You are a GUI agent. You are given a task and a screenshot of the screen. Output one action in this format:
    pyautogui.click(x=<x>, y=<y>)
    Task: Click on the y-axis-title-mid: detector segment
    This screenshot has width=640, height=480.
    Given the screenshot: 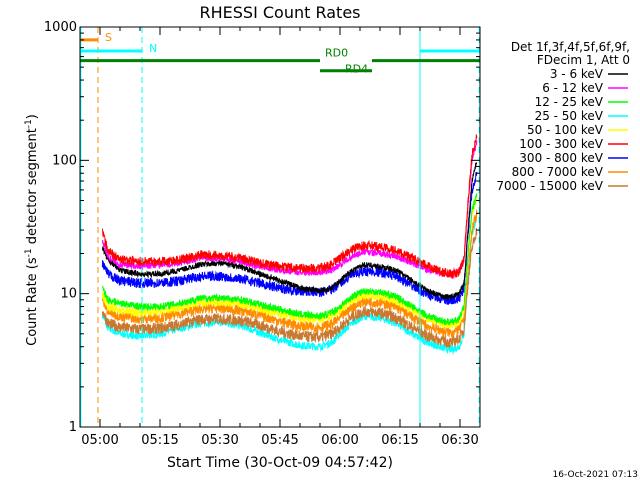 What is the action you would take?
    pyautogui.click(x=32, y=188)
    